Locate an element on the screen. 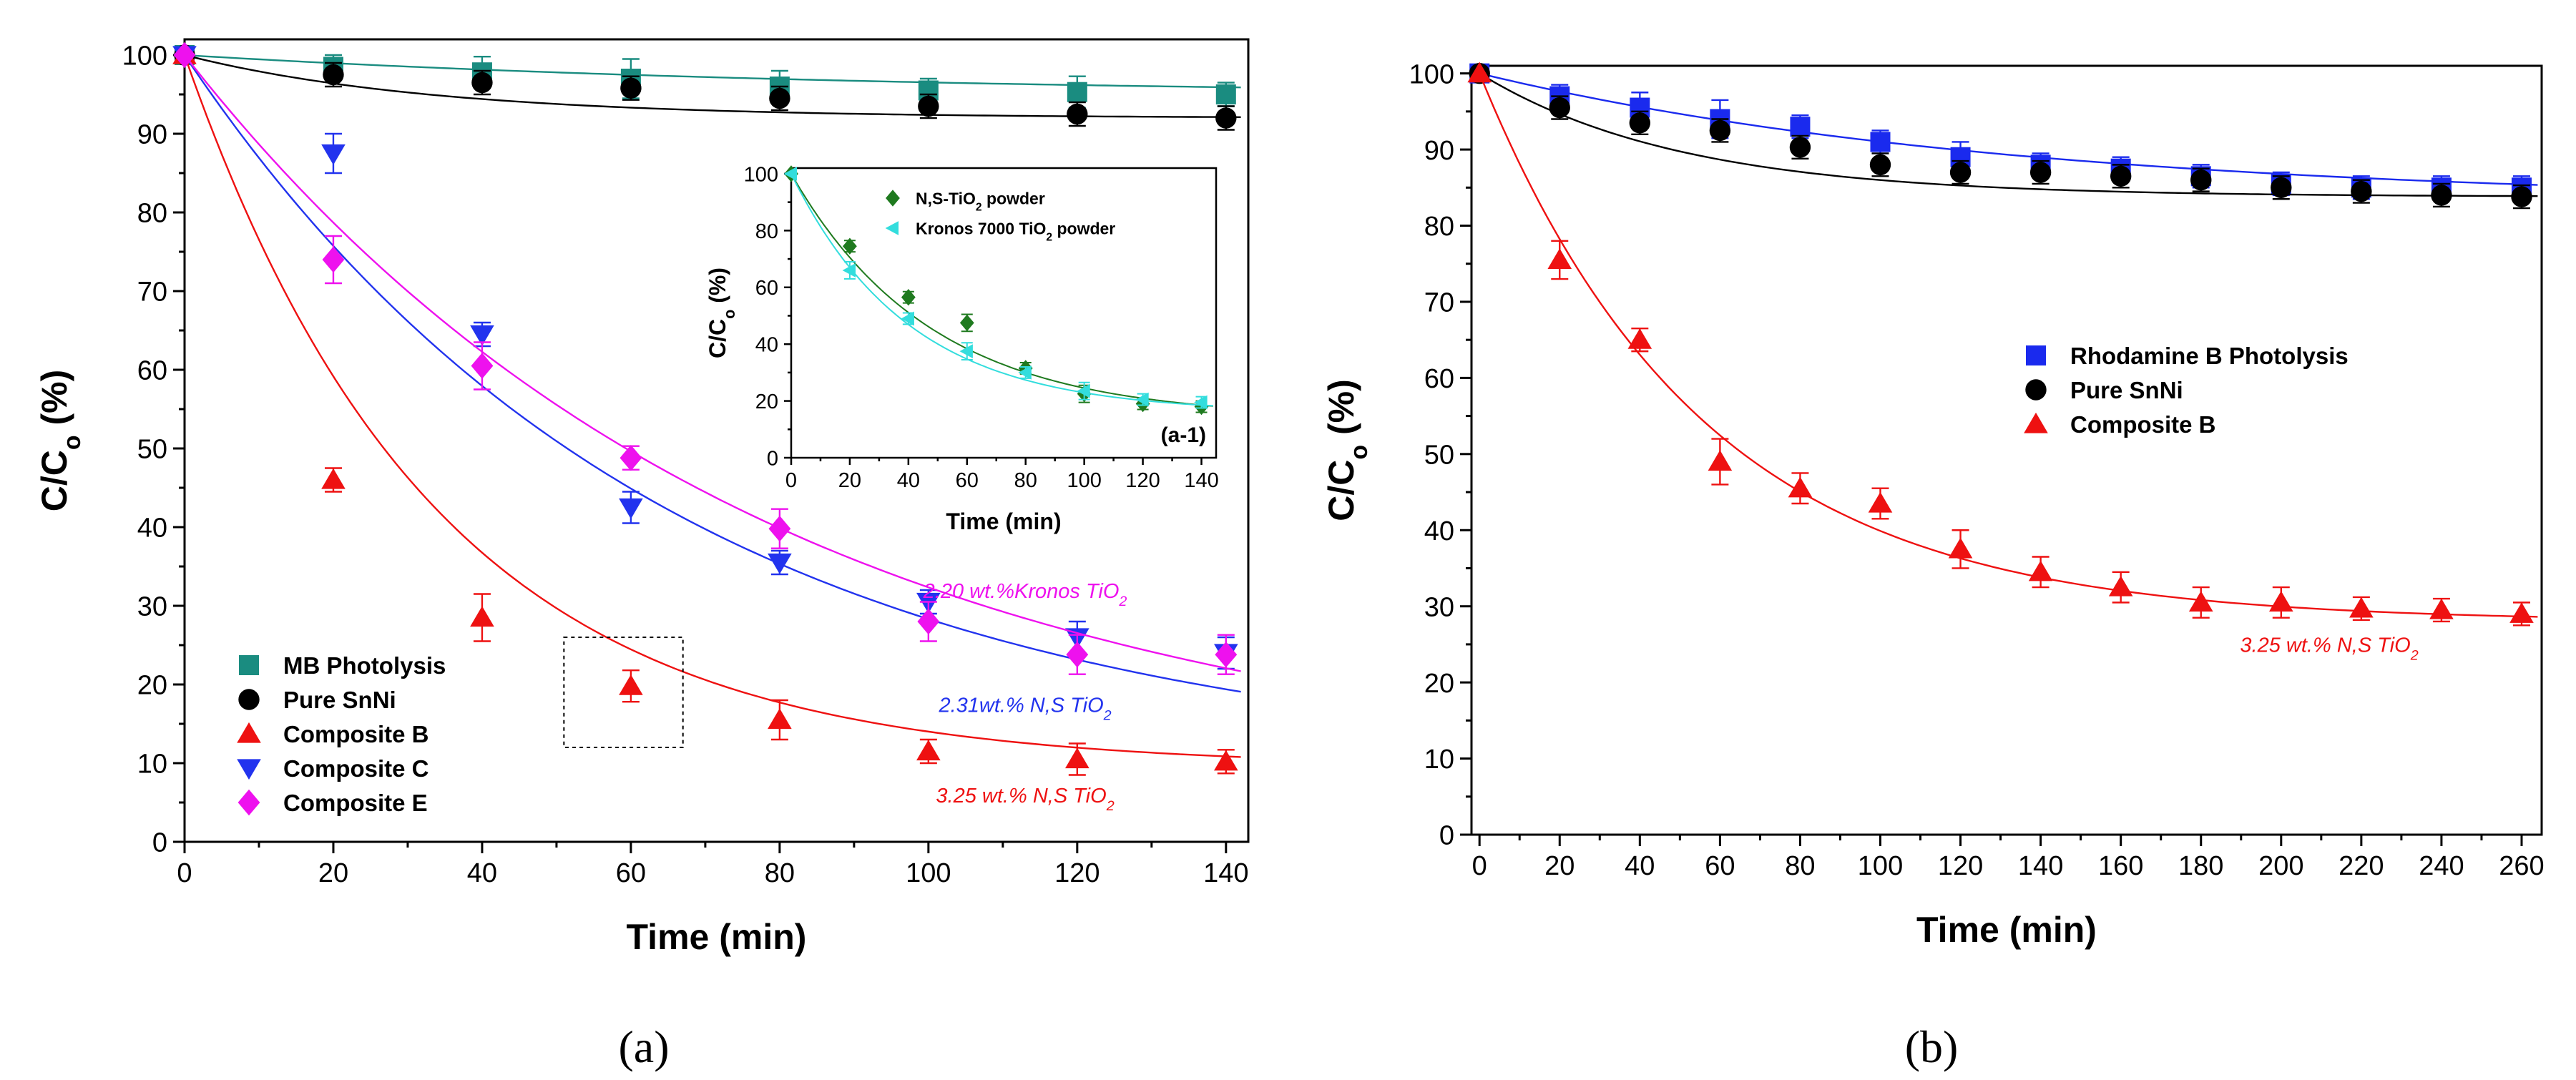  b-legend-label: Pure SnNi is located at coordinates (2126, 390).